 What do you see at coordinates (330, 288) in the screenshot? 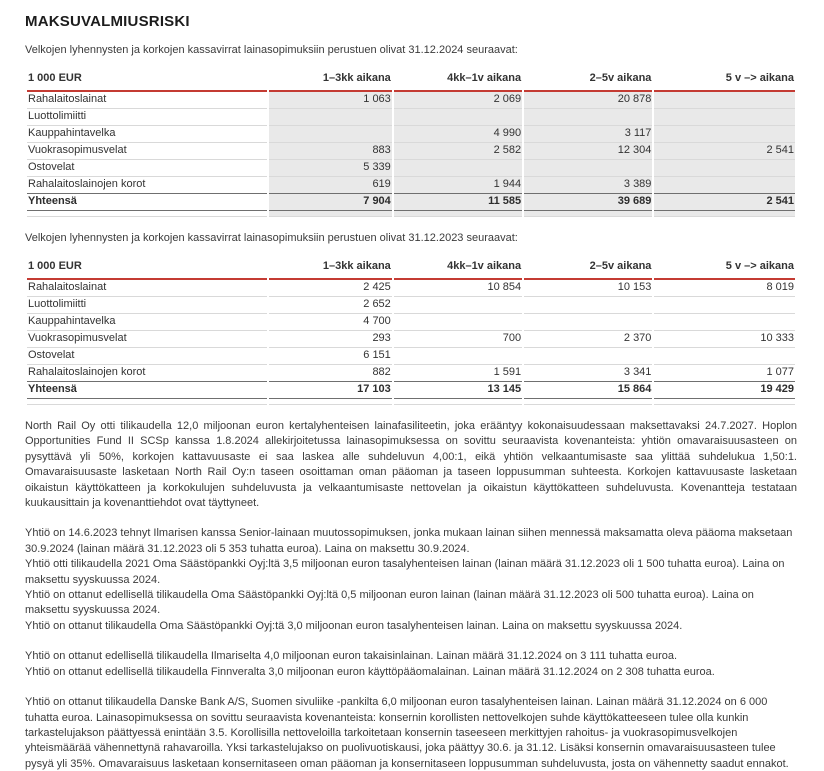
I see `cell-value: 2 425` at bounding box center [330, 288].